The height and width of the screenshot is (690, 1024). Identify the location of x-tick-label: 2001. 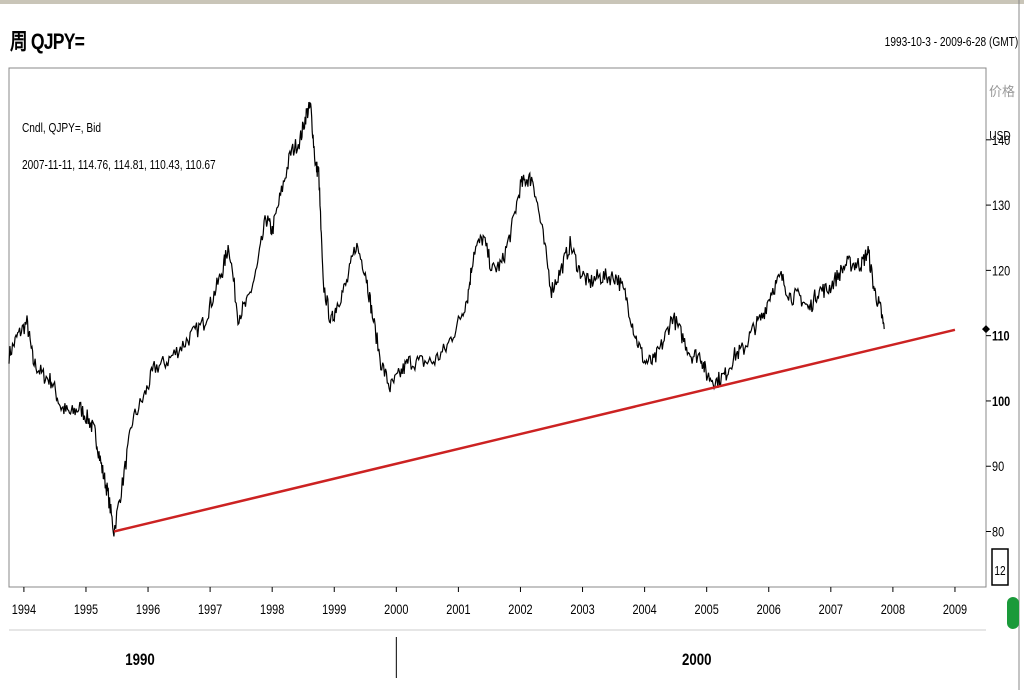
(458, 610).